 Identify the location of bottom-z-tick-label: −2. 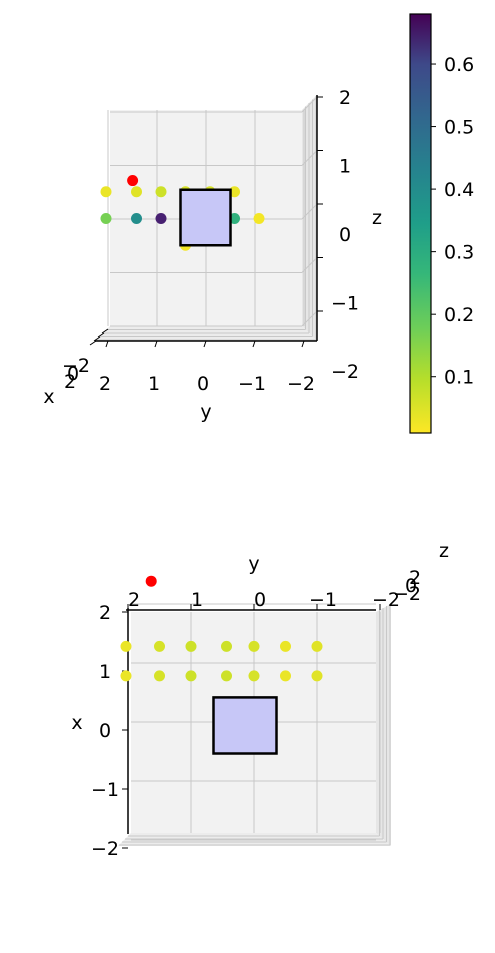
(407, 594).